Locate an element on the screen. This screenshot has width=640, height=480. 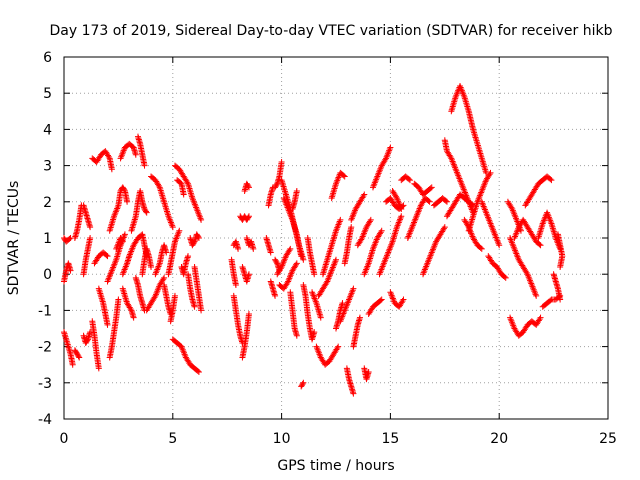
y-tick-label: 5 is located at coordinates (47, 94).